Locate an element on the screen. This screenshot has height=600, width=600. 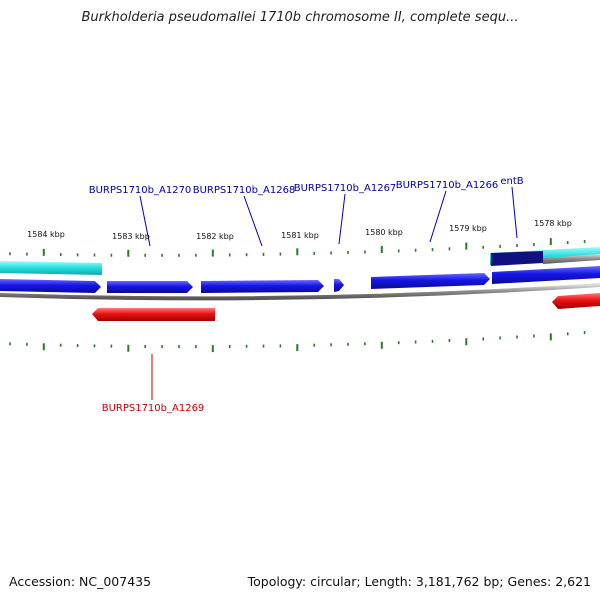
gene-label-A1269: BURPS1710b_A1269 is located at coordinates (153, 408).